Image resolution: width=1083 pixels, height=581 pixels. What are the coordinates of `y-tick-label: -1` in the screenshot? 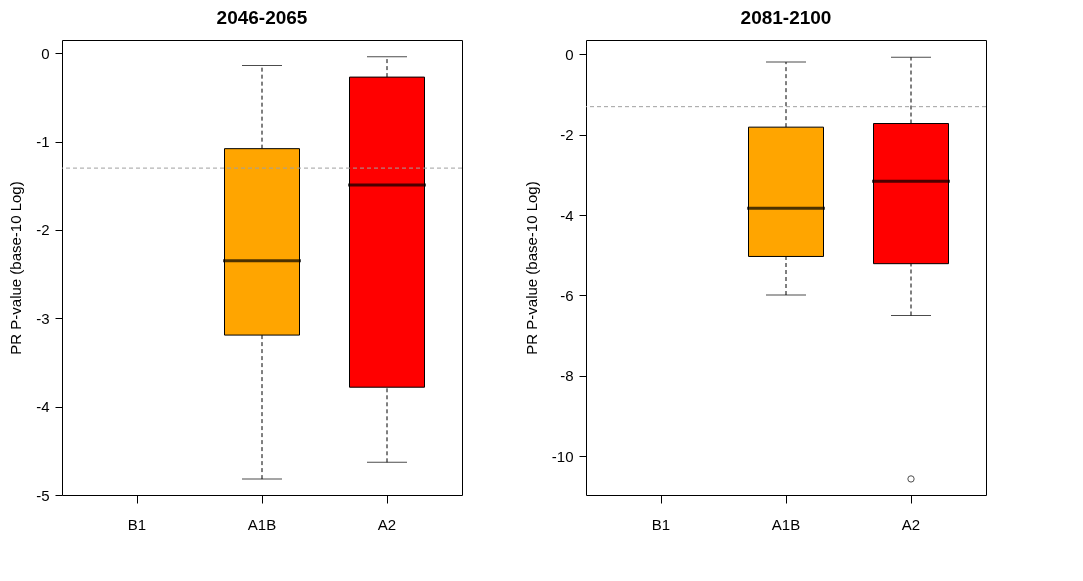 It's located at (43, 142).